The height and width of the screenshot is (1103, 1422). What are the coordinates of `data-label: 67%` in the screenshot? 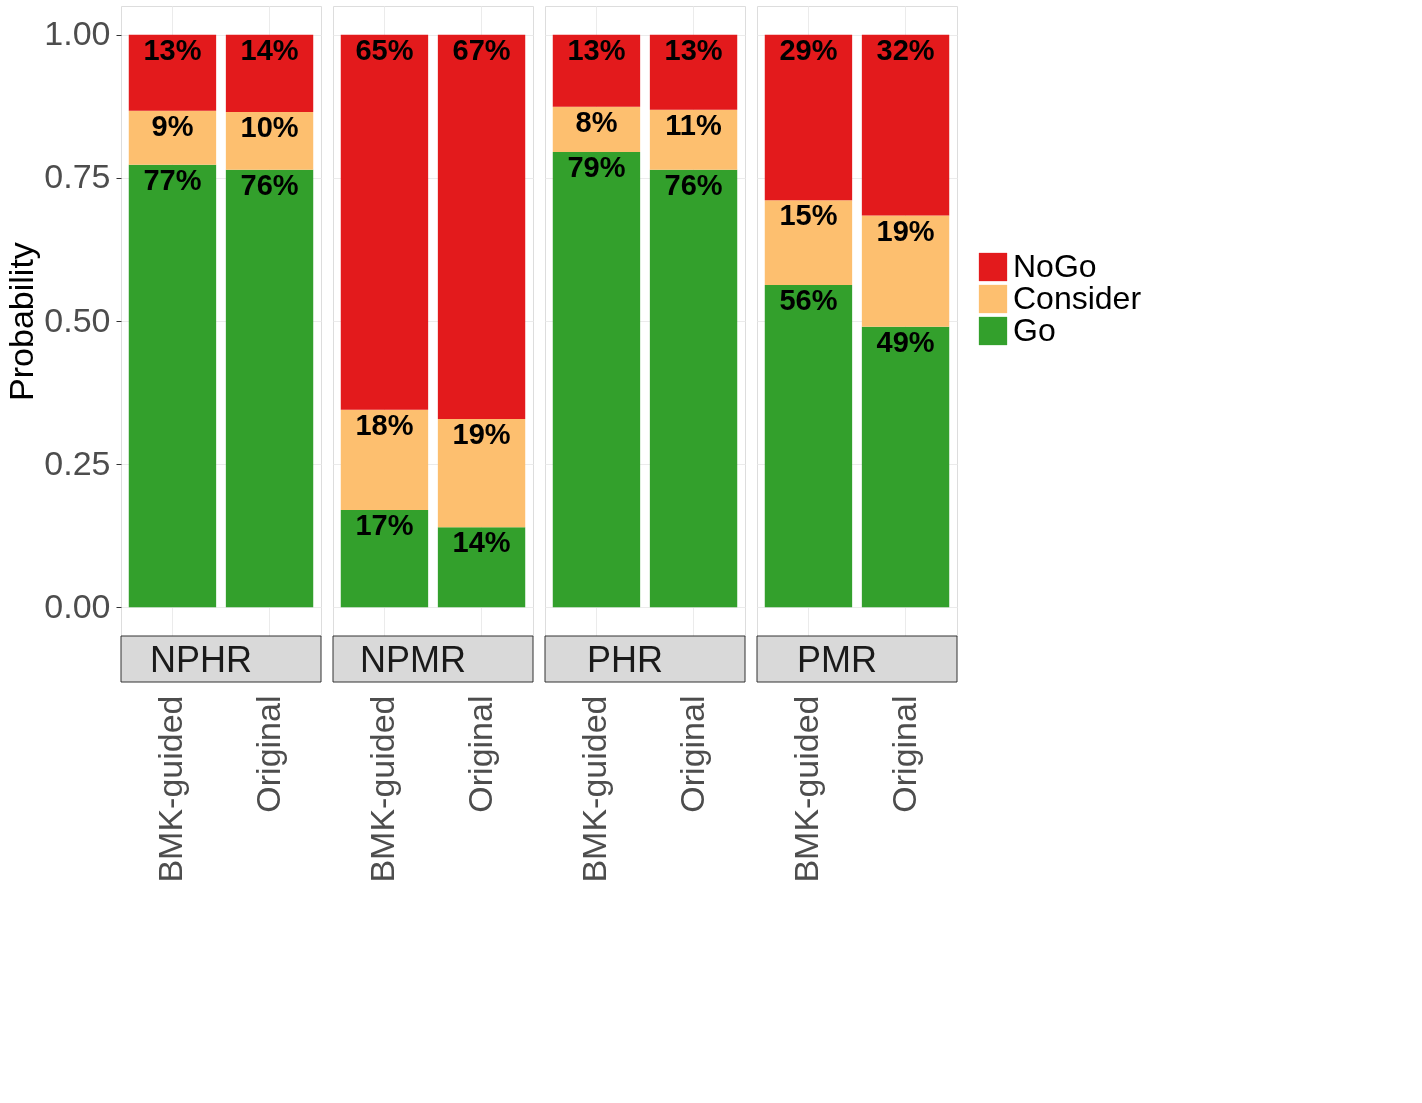 It's located at (481, 49).